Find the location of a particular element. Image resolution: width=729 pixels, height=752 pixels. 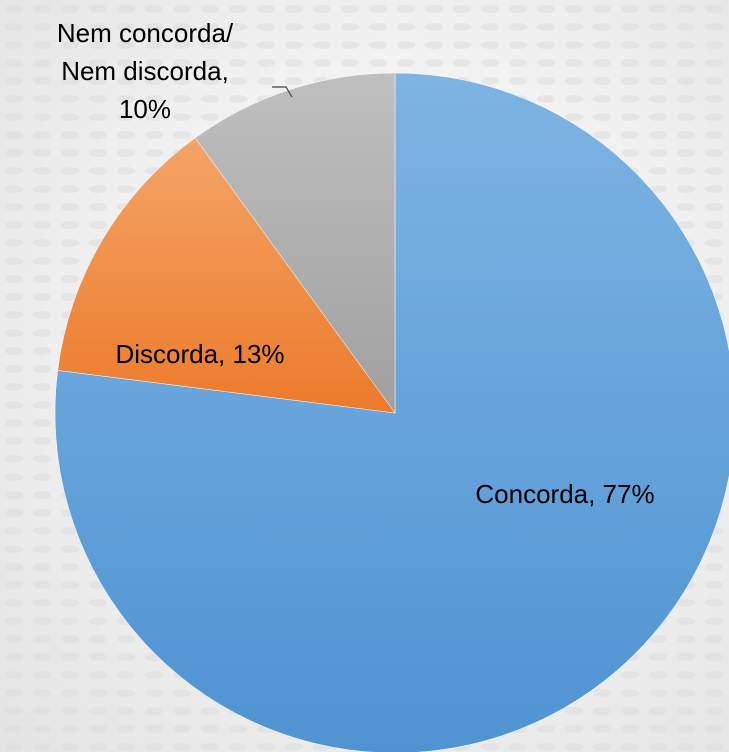

data-label-discorda: Discorda, 13% is located at coordinates (199, 354).